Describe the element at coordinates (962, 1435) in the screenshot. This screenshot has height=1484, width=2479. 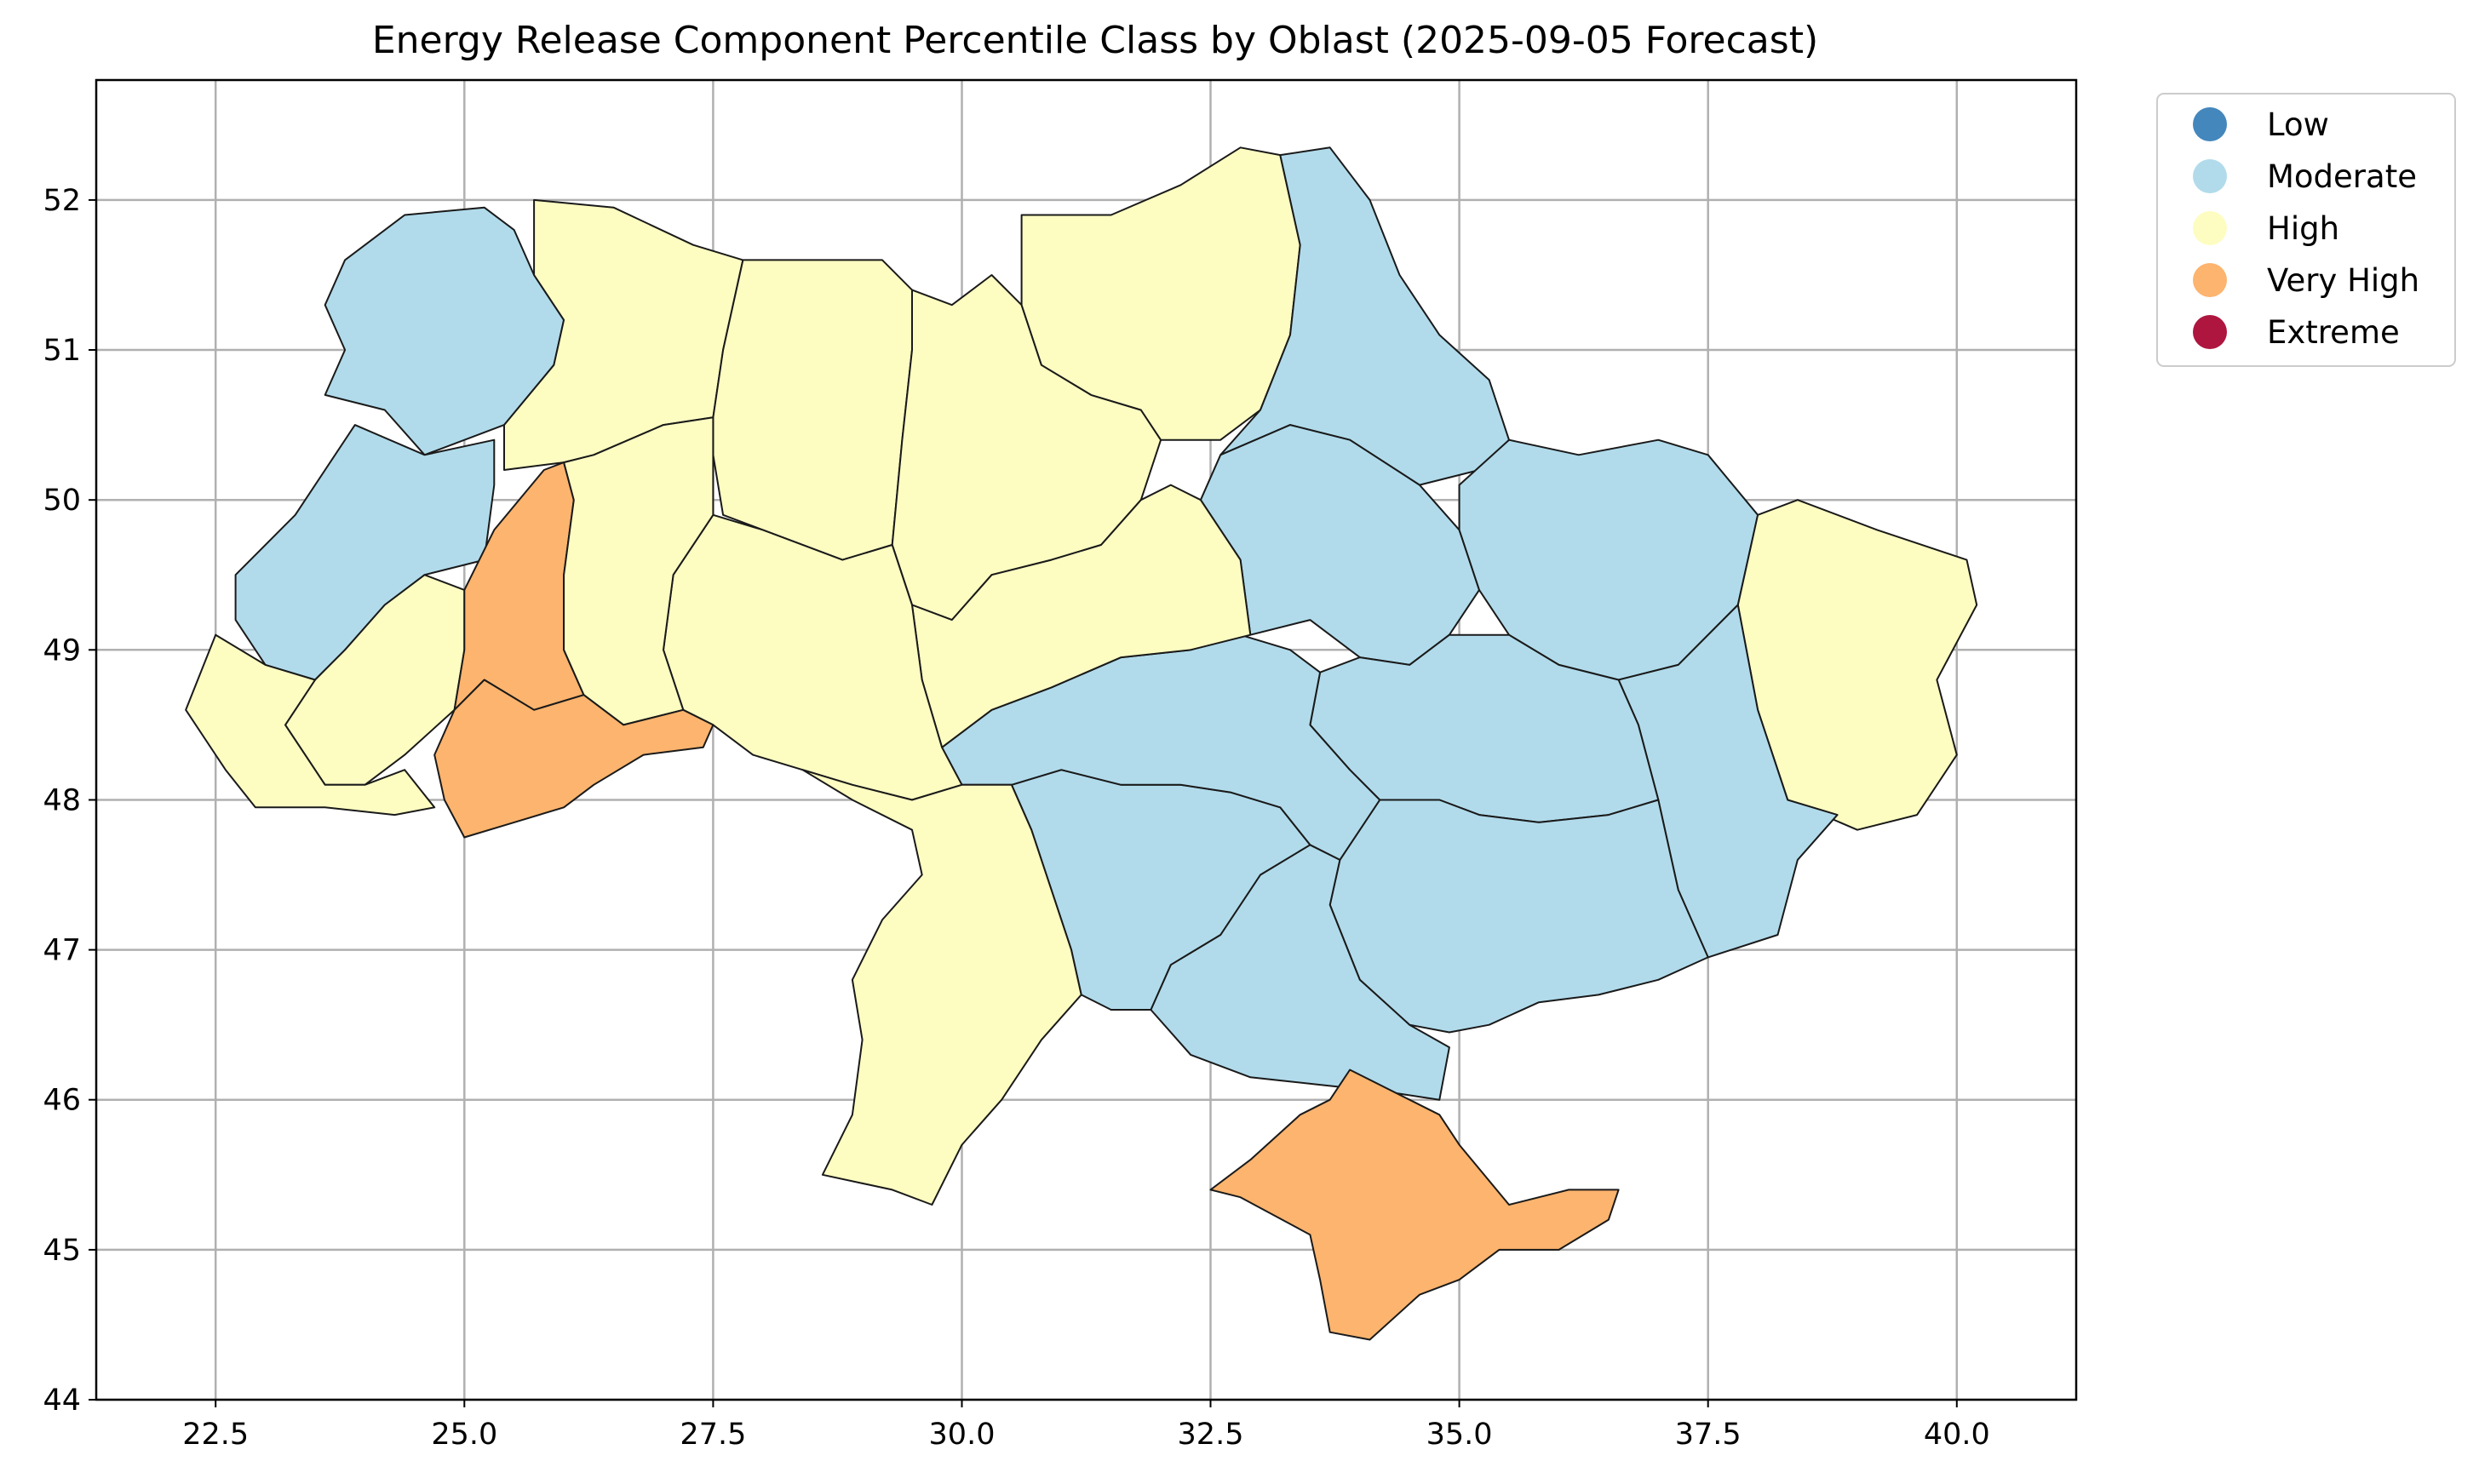
I see `x-tick-label: 30.0` at that location.